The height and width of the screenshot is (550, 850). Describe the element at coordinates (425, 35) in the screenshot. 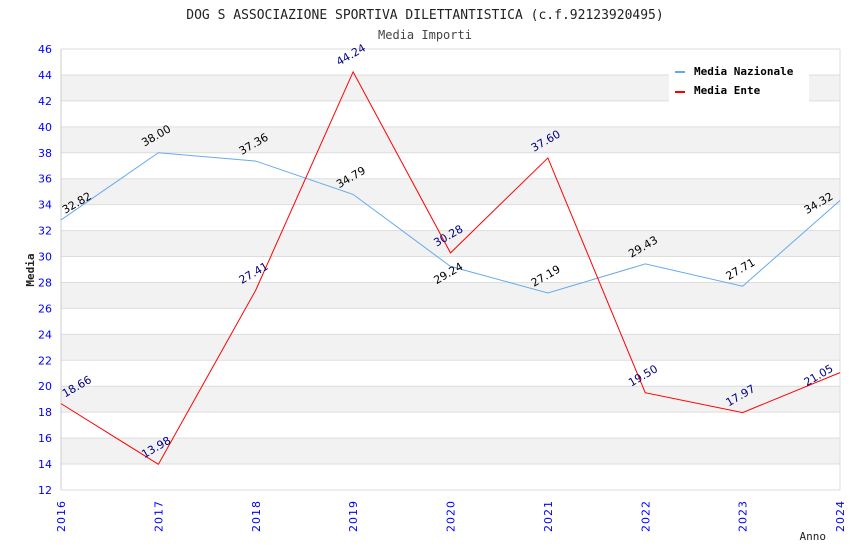

I see `chart-subtitle: Media Importi` at that location.